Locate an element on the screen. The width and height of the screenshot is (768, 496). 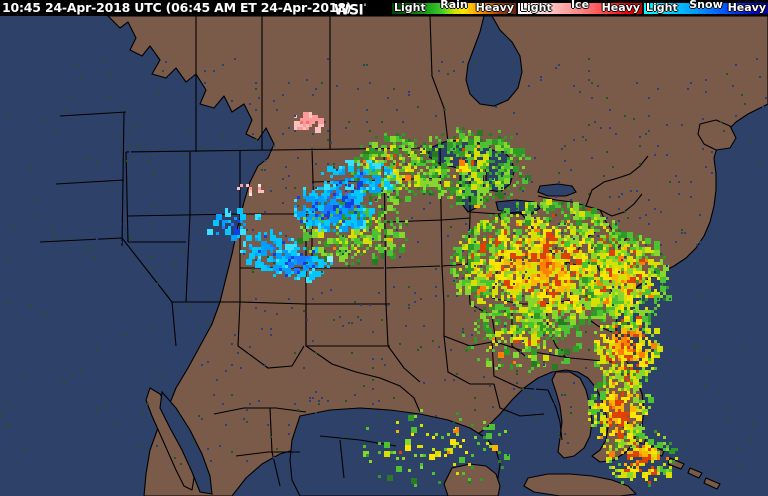
legend-group-ice: Light Ice Heavy is located at coordinates (580, 8).